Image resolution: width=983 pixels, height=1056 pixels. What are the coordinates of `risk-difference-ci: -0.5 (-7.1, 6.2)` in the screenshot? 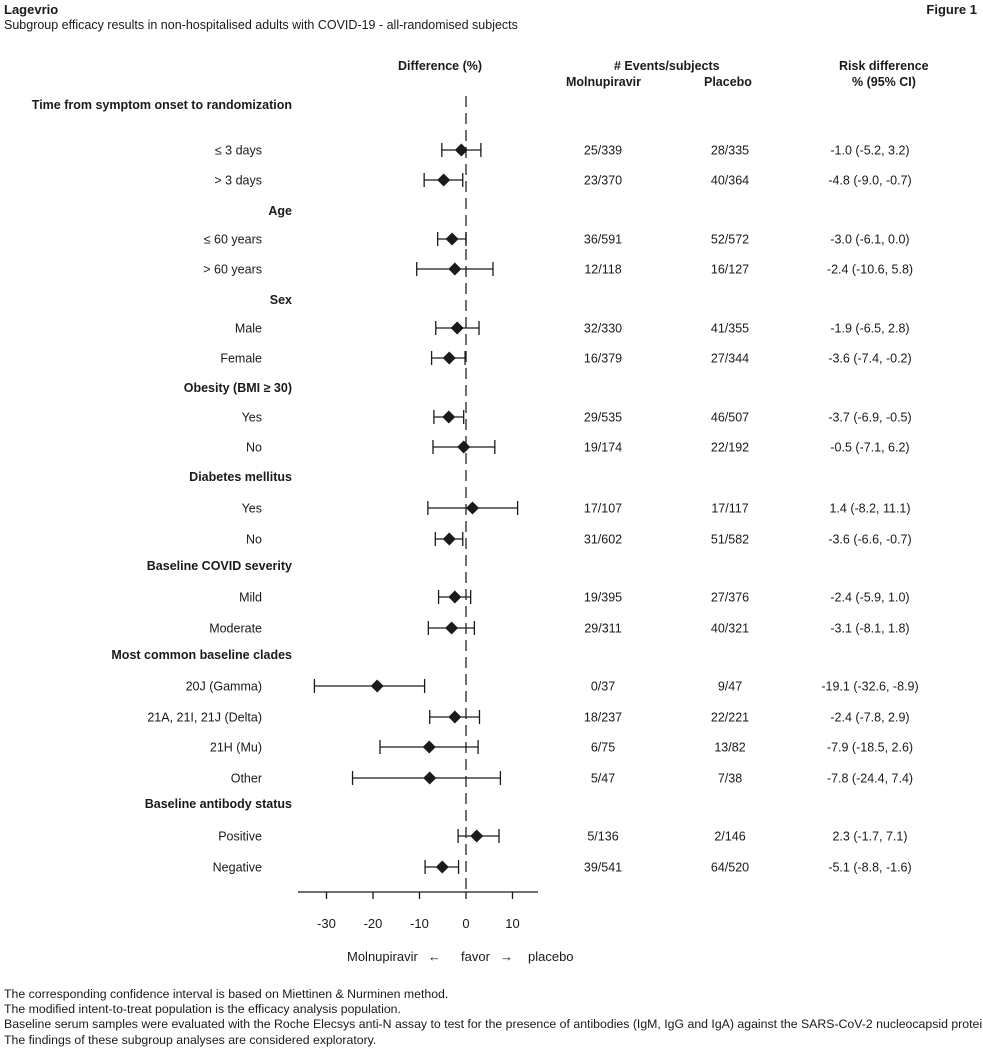 It's located at (869, 448).